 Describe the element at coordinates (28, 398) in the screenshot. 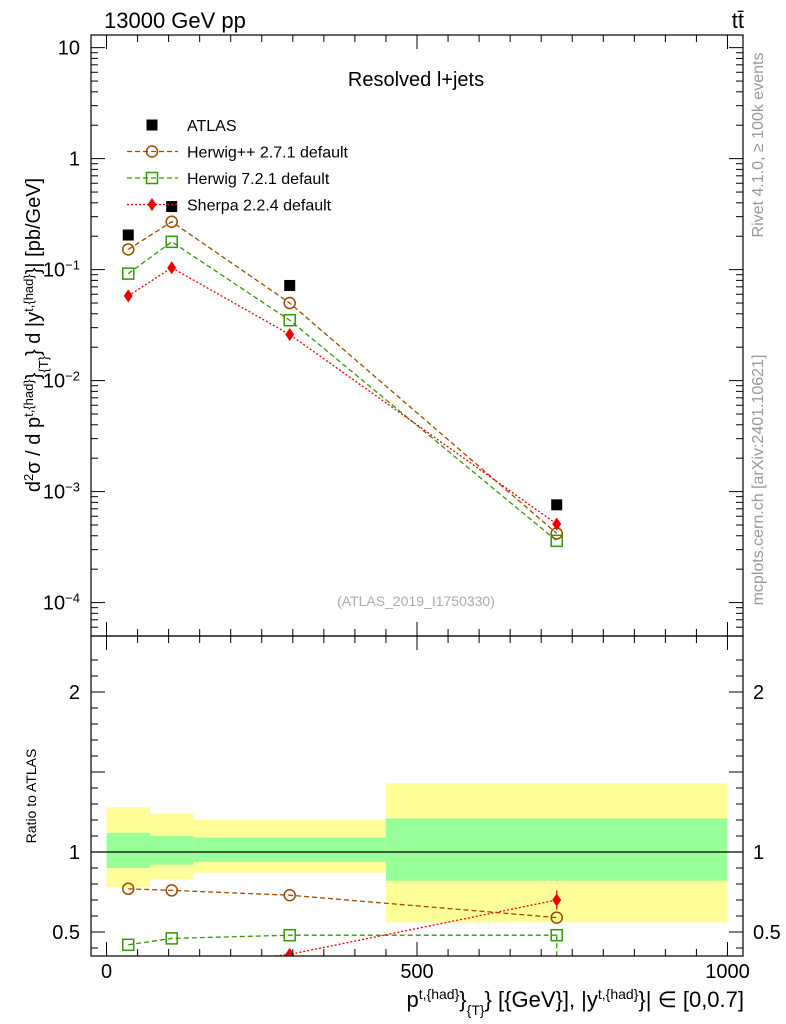

I see `ylabel-part: t,{had}` at that location.